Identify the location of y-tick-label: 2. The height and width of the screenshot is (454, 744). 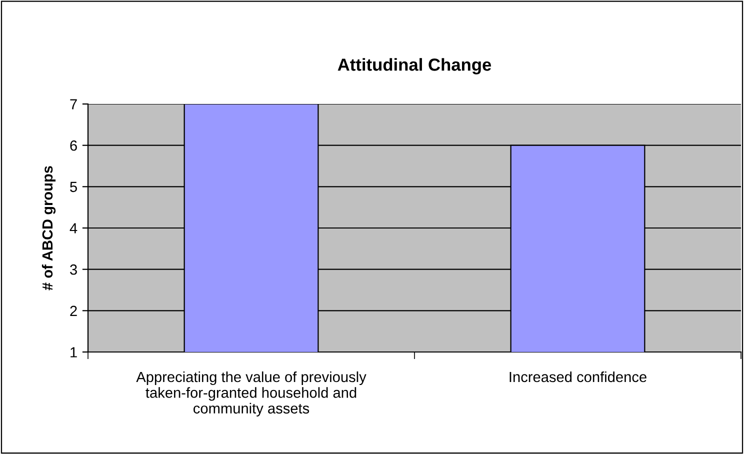
(73, 311).